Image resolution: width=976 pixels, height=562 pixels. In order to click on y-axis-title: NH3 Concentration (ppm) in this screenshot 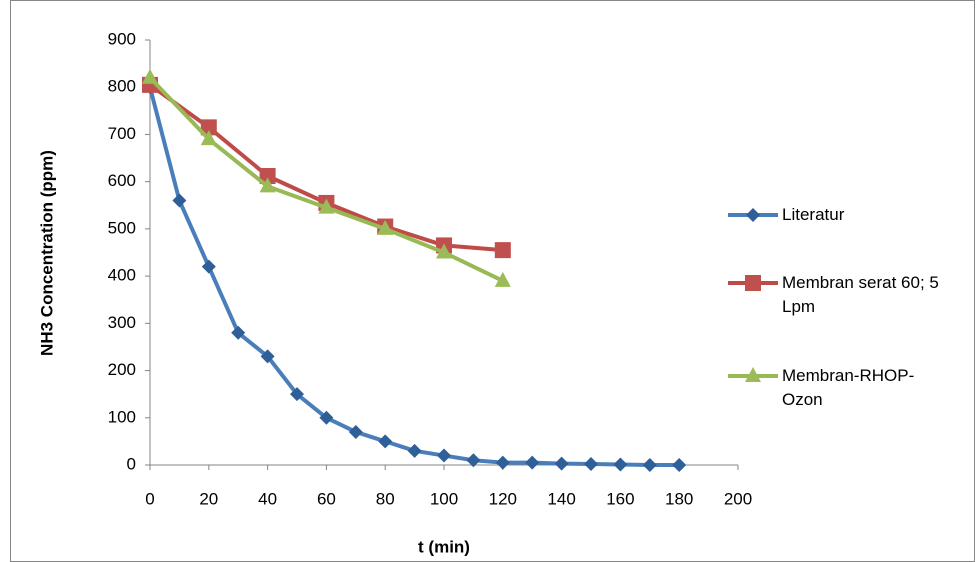, I will do `click(46, 253)`.